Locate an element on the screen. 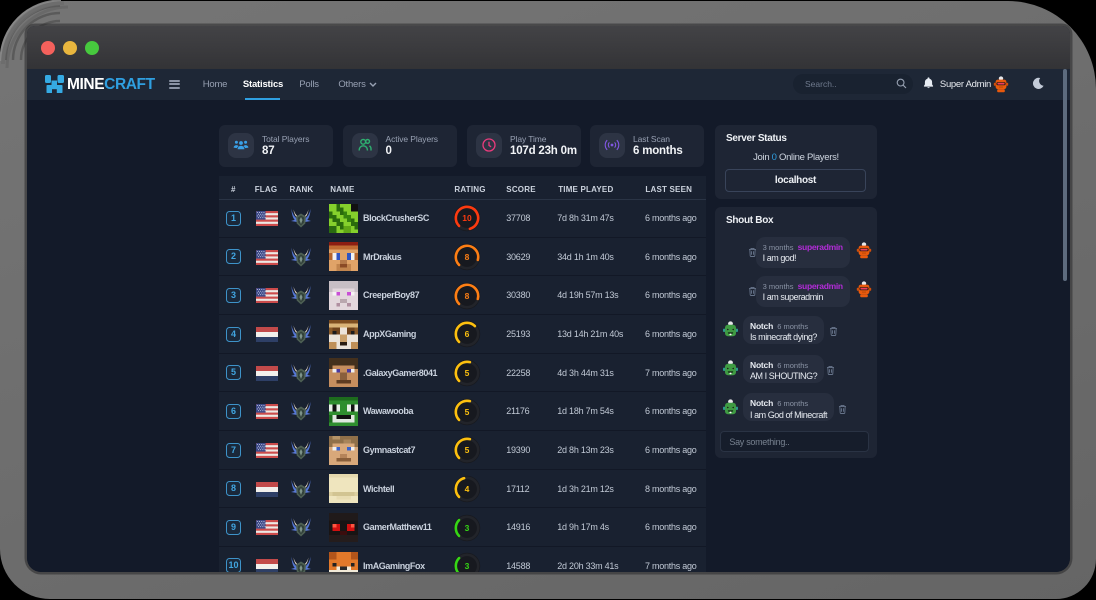 This screenshot has height=600, width=1096. svg-text: 6 is located at coordinates (466, 334).